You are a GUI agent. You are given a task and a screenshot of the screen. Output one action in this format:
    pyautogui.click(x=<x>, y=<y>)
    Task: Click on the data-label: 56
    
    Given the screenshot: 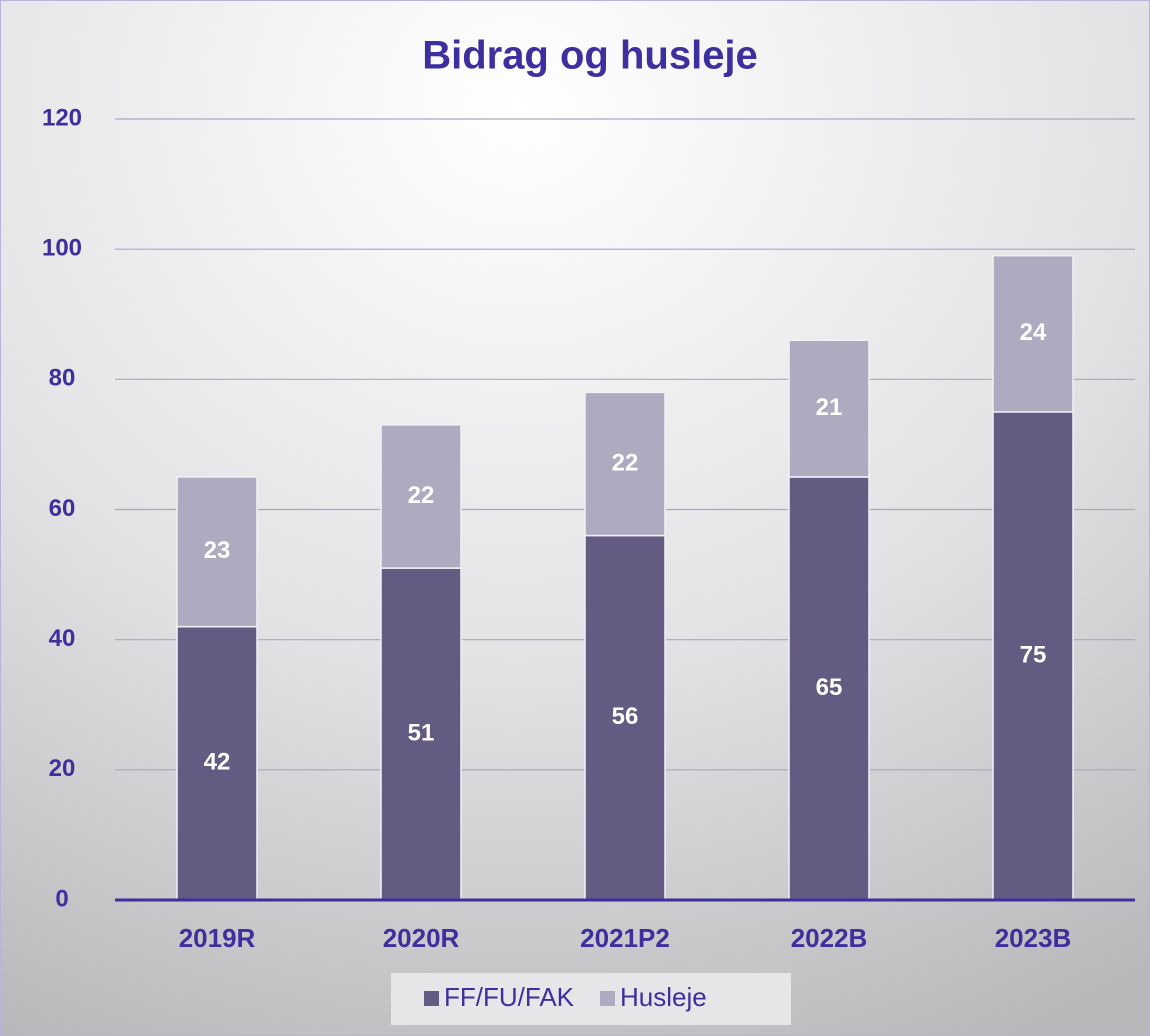 What is the action you would take?
    pyautogui.click(x=625, y=716)
    